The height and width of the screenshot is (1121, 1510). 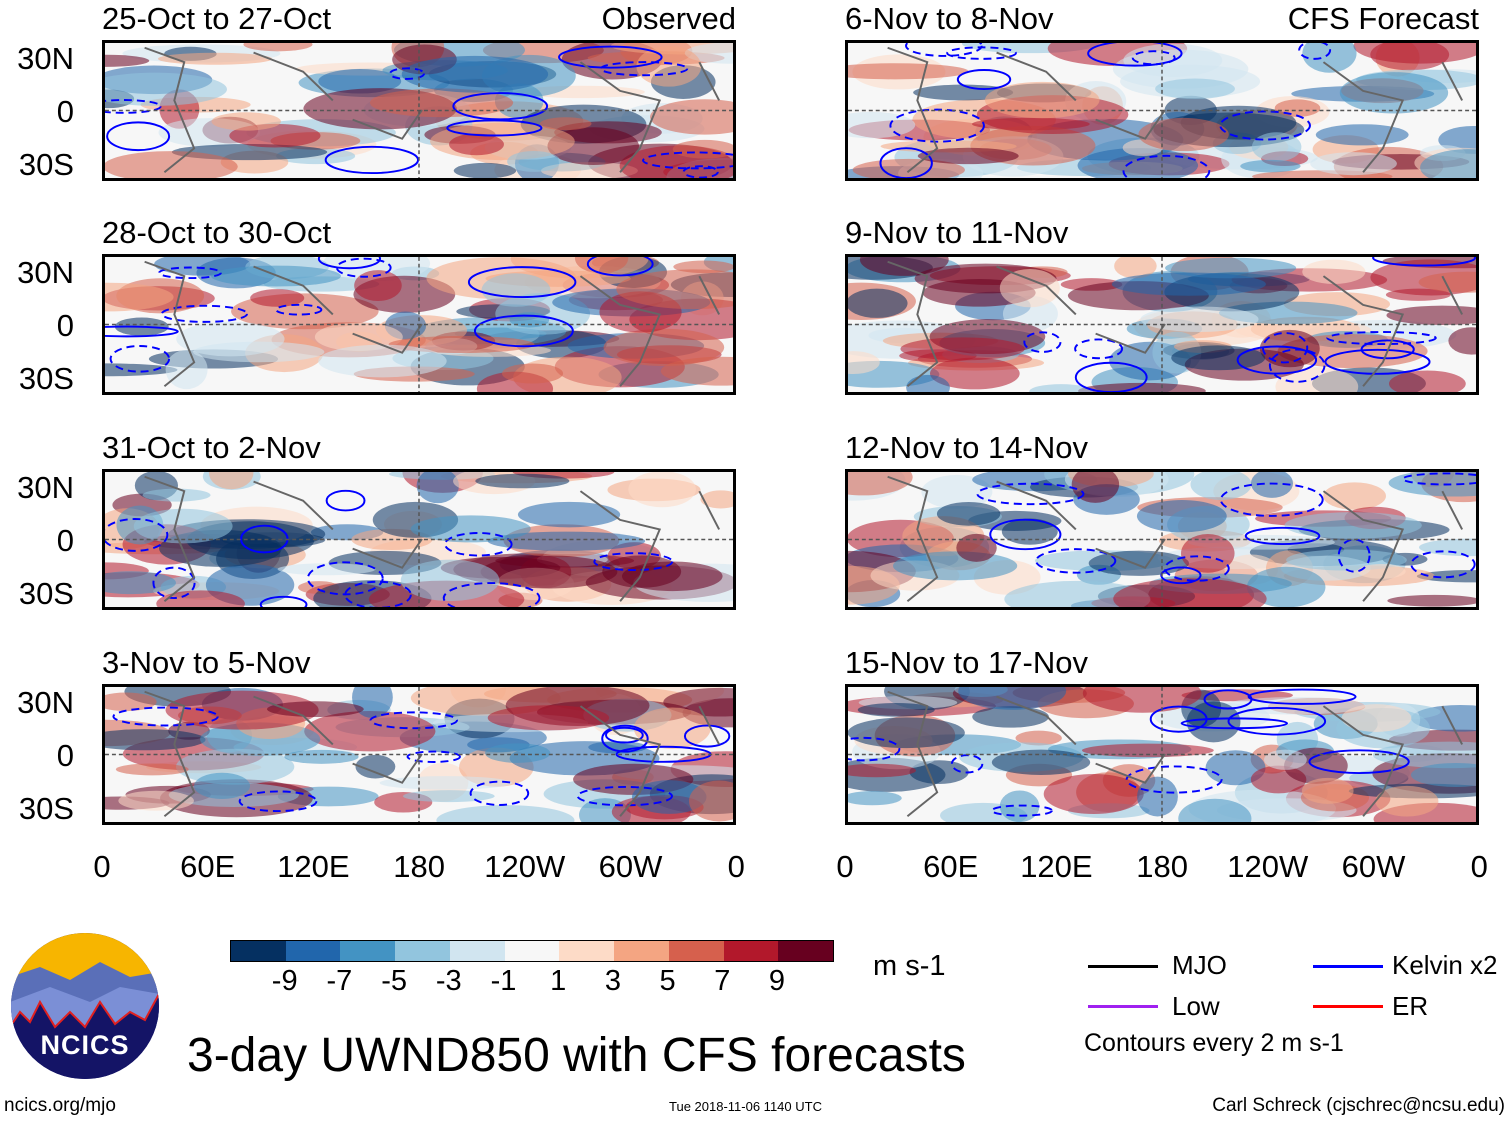 I want to click on lon-label: 60E, so click(x=951, y=866).